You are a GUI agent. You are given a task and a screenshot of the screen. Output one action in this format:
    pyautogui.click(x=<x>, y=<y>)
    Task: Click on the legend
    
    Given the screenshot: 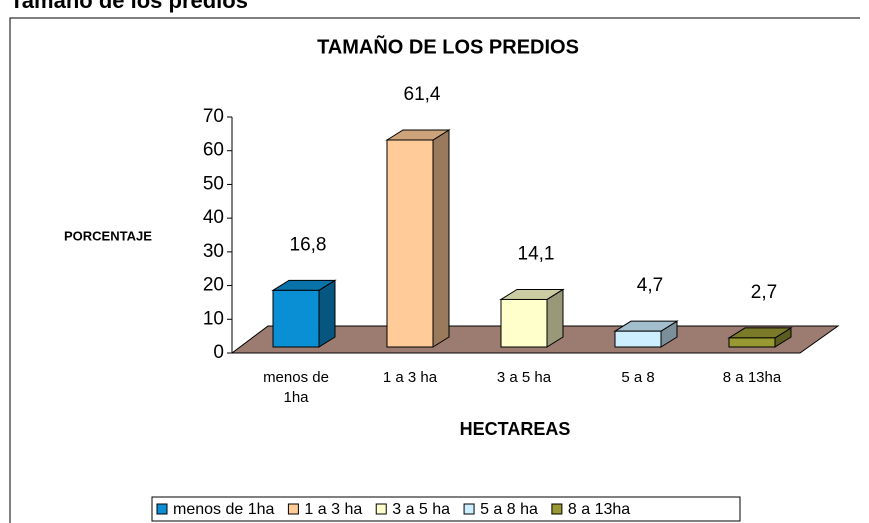 What is the action you would take?
    pyautogui.click(x=446, y=509)
    